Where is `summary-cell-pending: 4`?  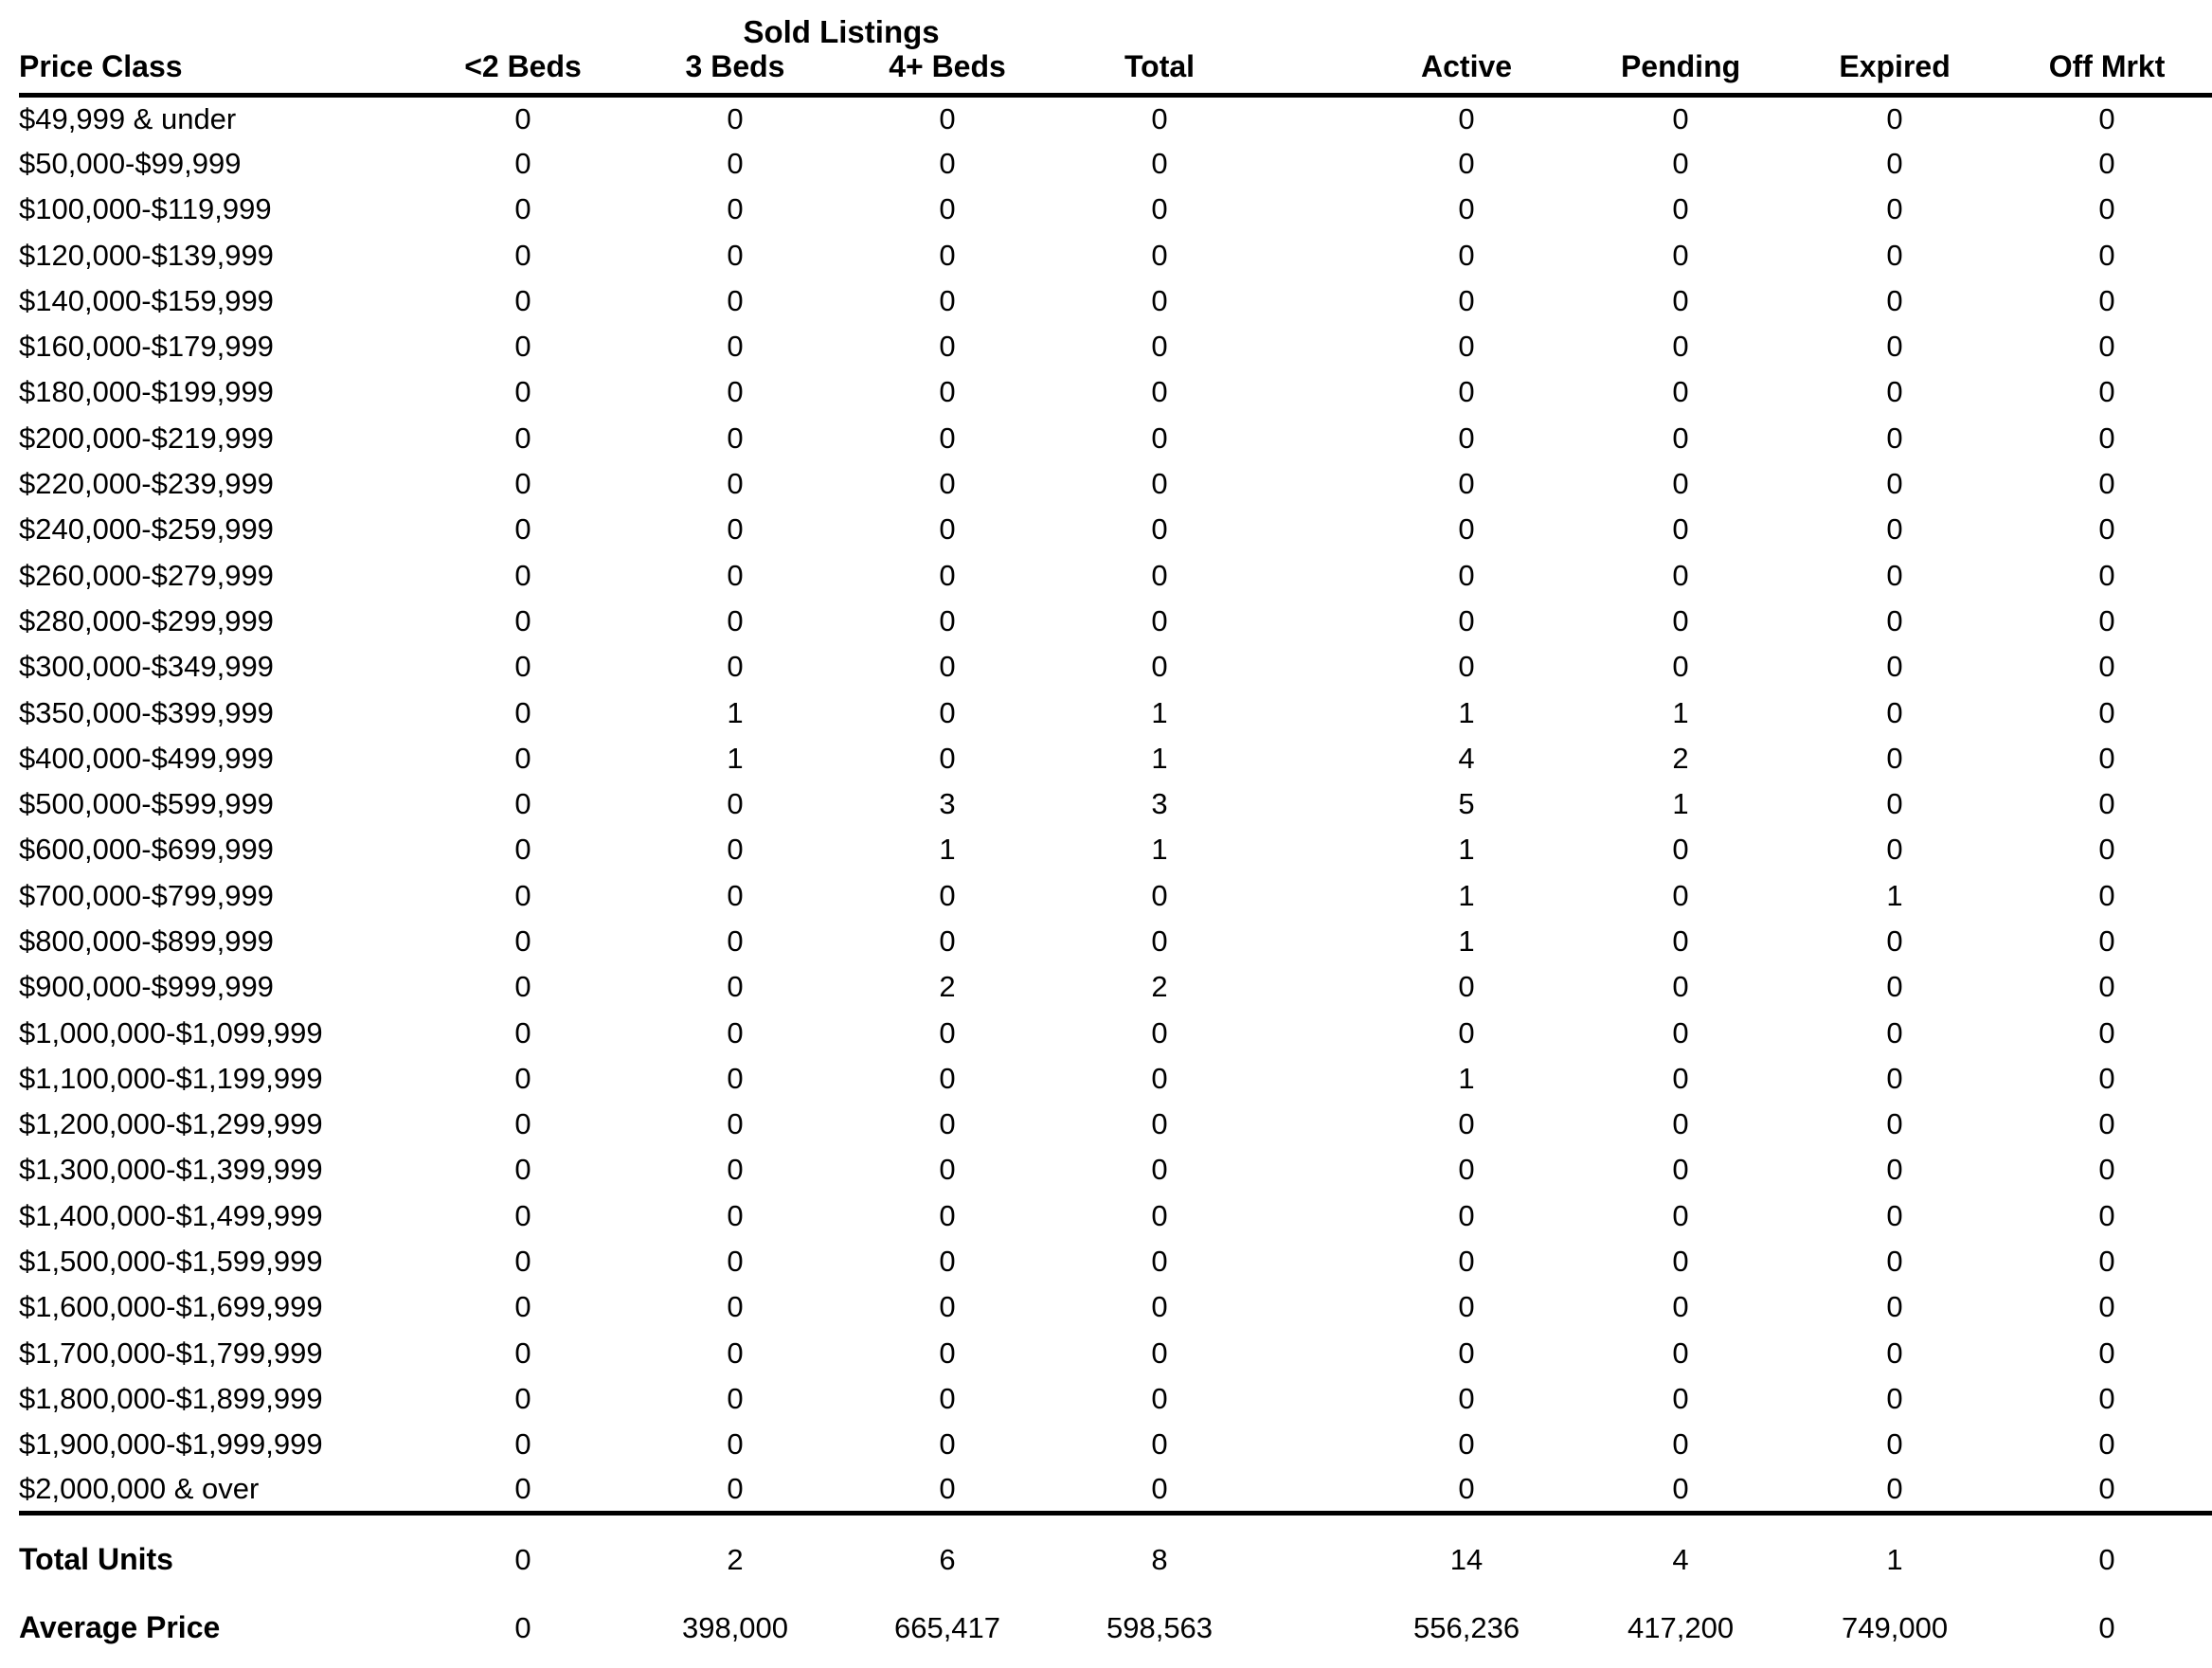
summary-cell-pending: 4 is located at coordinates (1682, 1558).